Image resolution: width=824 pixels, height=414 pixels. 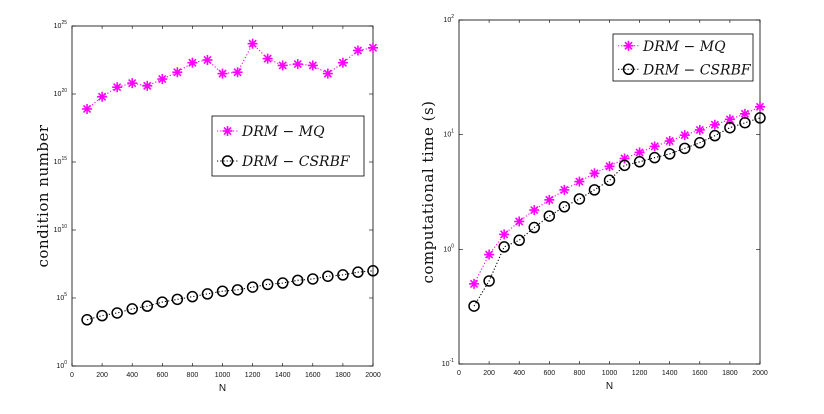 What do you see at coordinates (448, 19) in the screenshot?
I see `y-tick-label: 10²` at bounding box center [448, 19].